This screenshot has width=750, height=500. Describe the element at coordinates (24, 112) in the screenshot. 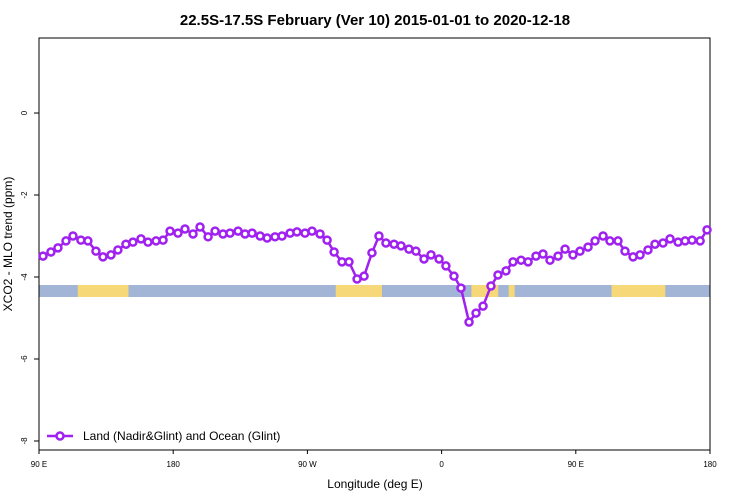

I see `y-tick-label: 0` at that location.